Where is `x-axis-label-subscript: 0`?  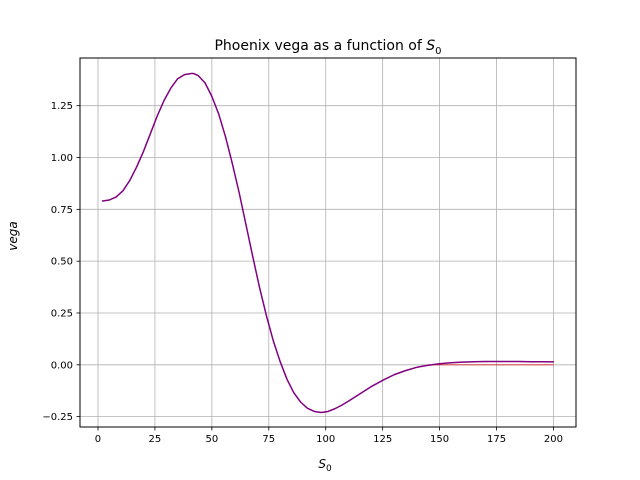 x-axis-label-subscript: 0 is located at coordinates (329, 469).